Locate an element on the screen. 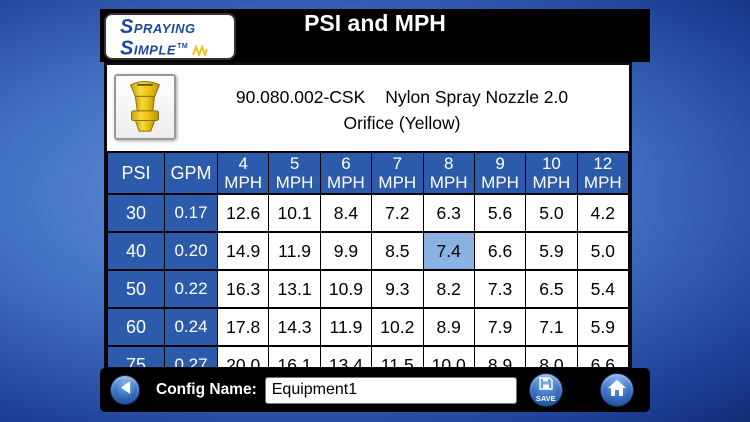  nozzle-code: 90.080.002-CSK is located at coordinates (300, 97).